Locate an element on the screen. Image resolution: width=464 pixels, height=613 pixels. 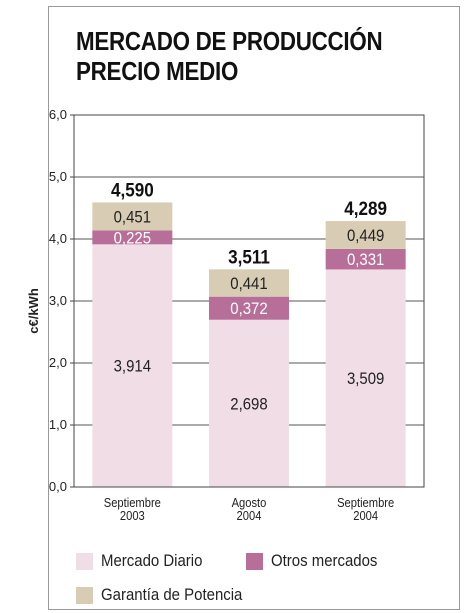
bar-value-label: 2,698 is located at coordinates (249, 405).